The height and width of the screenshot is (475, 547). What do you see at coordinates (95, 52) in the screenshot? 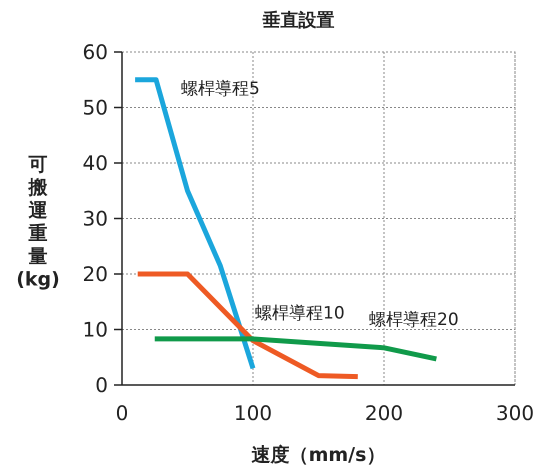
I see `y-tick-label: 60` at bounding box center [95, 52].